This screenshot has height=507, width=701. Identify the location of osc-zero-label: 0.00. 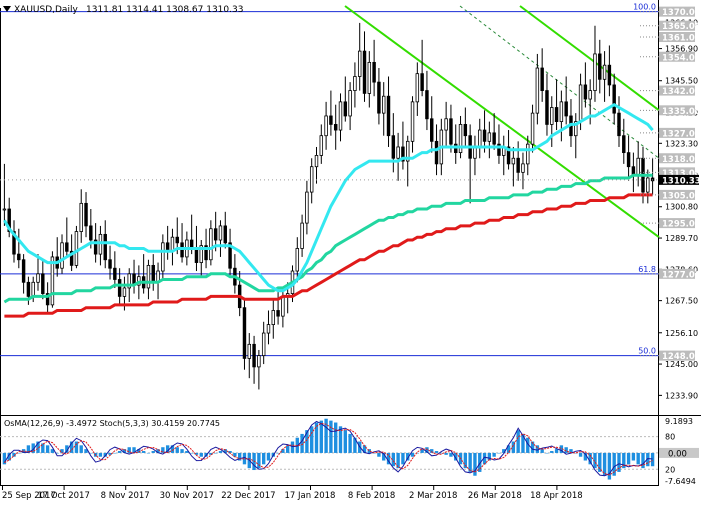
(677, 454).